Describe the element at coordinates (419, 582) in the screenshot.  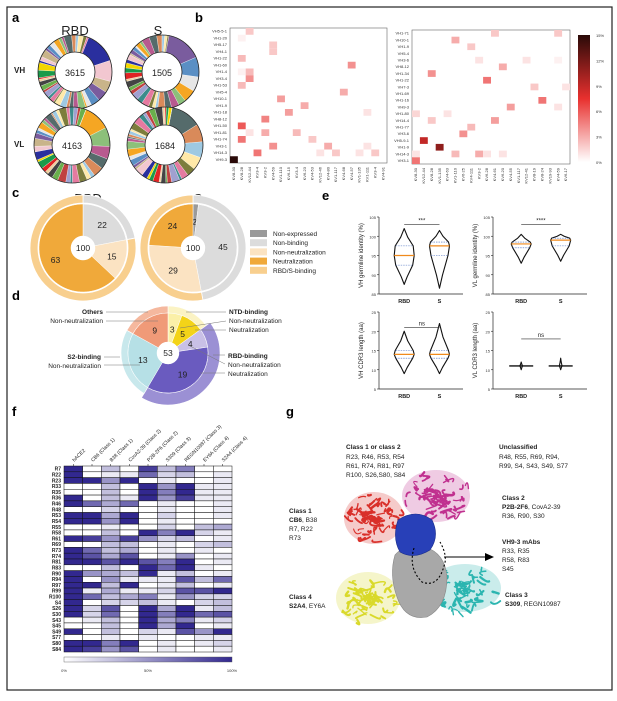
I see `rbd-core-surface` at that location.